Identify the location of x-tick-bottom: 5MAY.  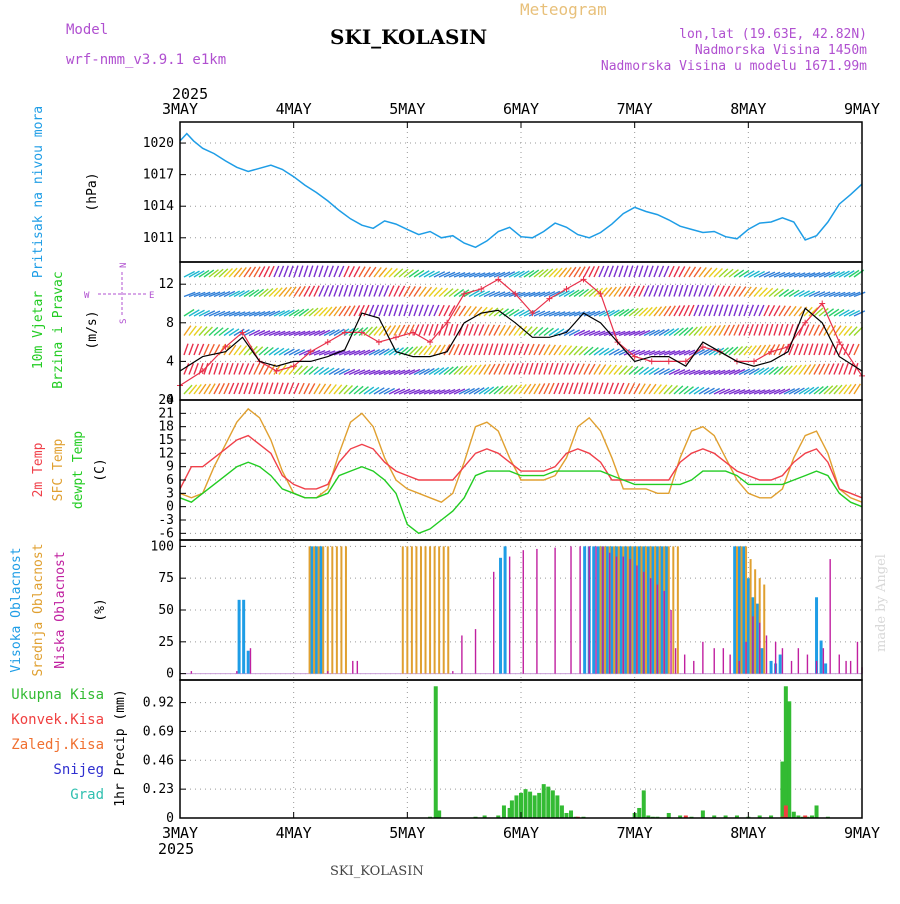
(407, 833).